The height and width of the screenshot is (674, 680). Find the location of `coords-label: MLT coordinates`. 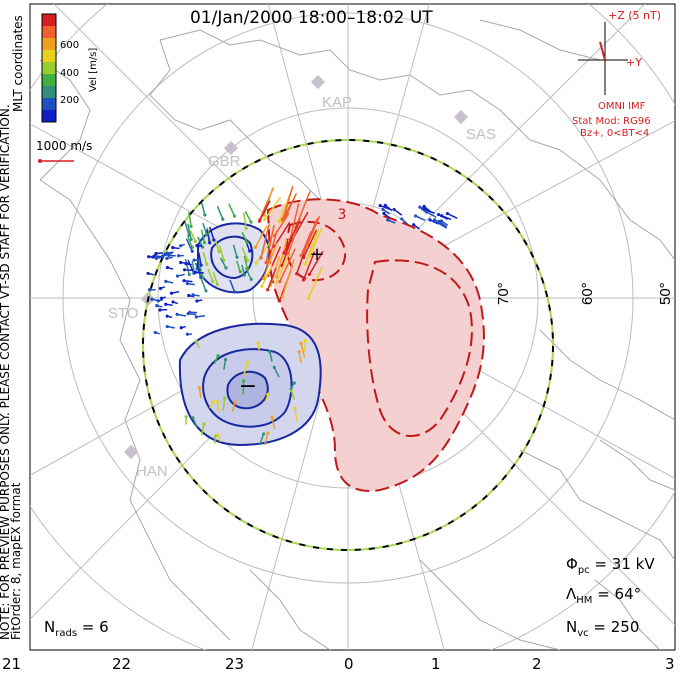

coords-label: MLT coordinates is located at coordinates (18, 63).